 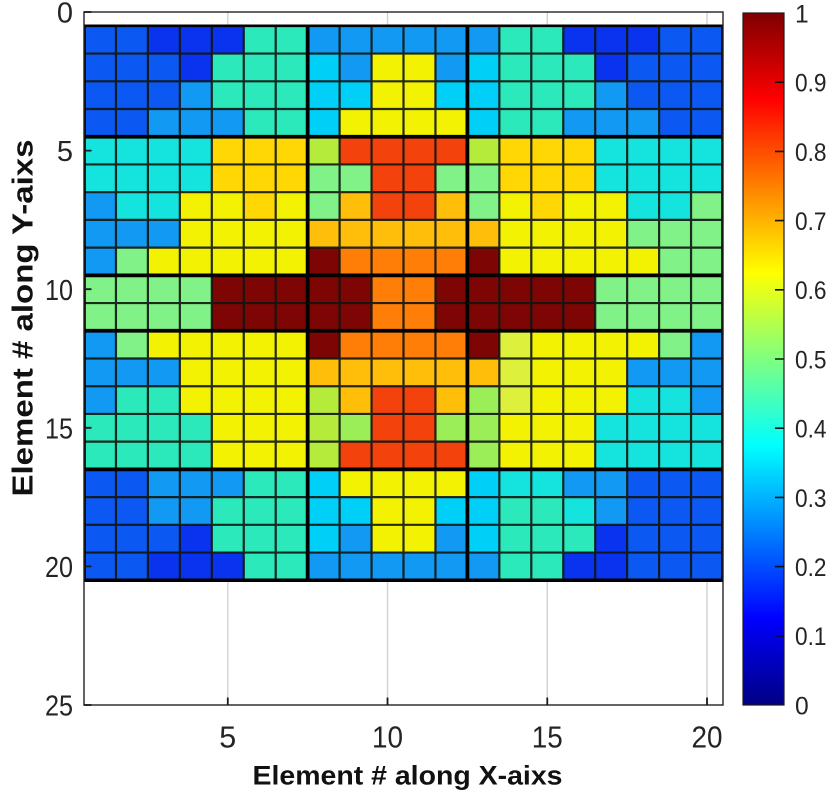 What do you see at coordinates (811, 291) in the screenshot?
I see `svg-text: 0.6` at bounding box center [811, 291].